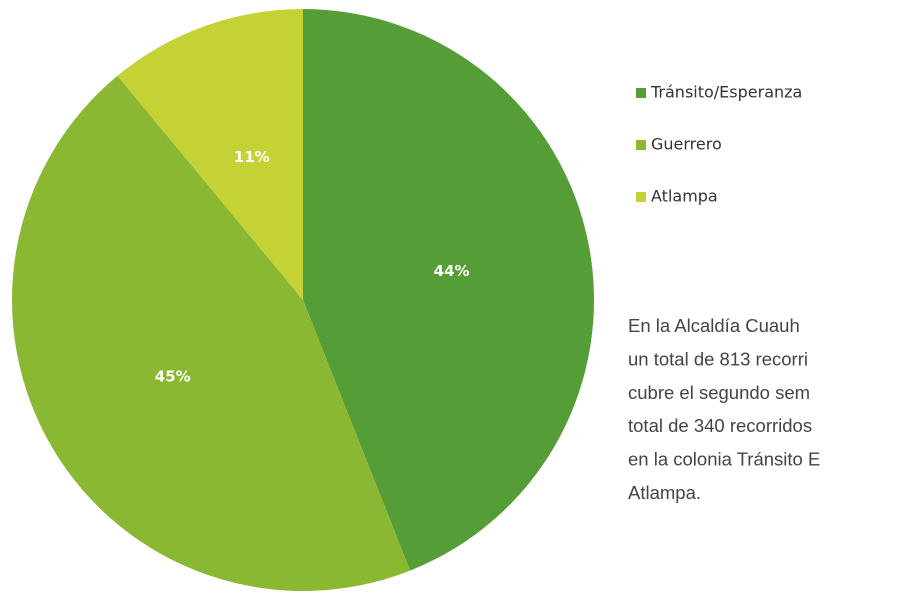  I want to click on slice-label: 44%, so click(452, 271).